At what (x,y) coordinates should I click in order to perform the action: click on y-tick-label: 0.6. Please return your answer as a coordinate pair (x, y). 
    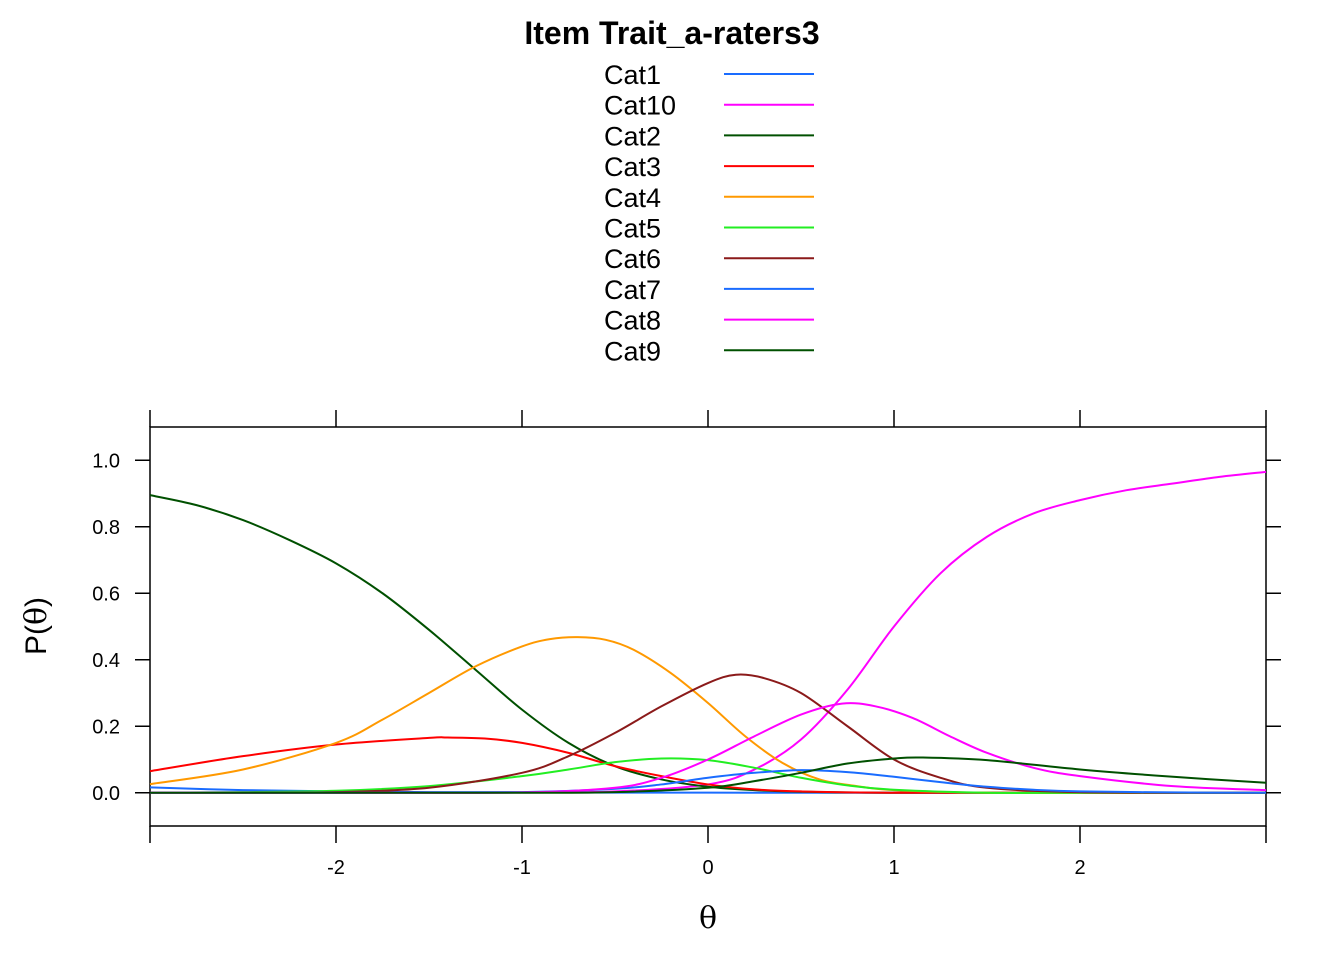
    Looking at the image, I should click on (106, 594).